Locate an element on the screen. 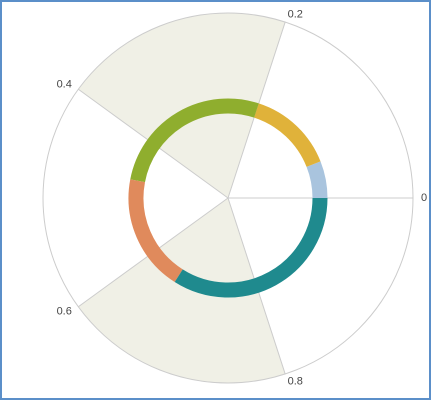  tick-label: 0.4 is located at coordinates (64, 84).